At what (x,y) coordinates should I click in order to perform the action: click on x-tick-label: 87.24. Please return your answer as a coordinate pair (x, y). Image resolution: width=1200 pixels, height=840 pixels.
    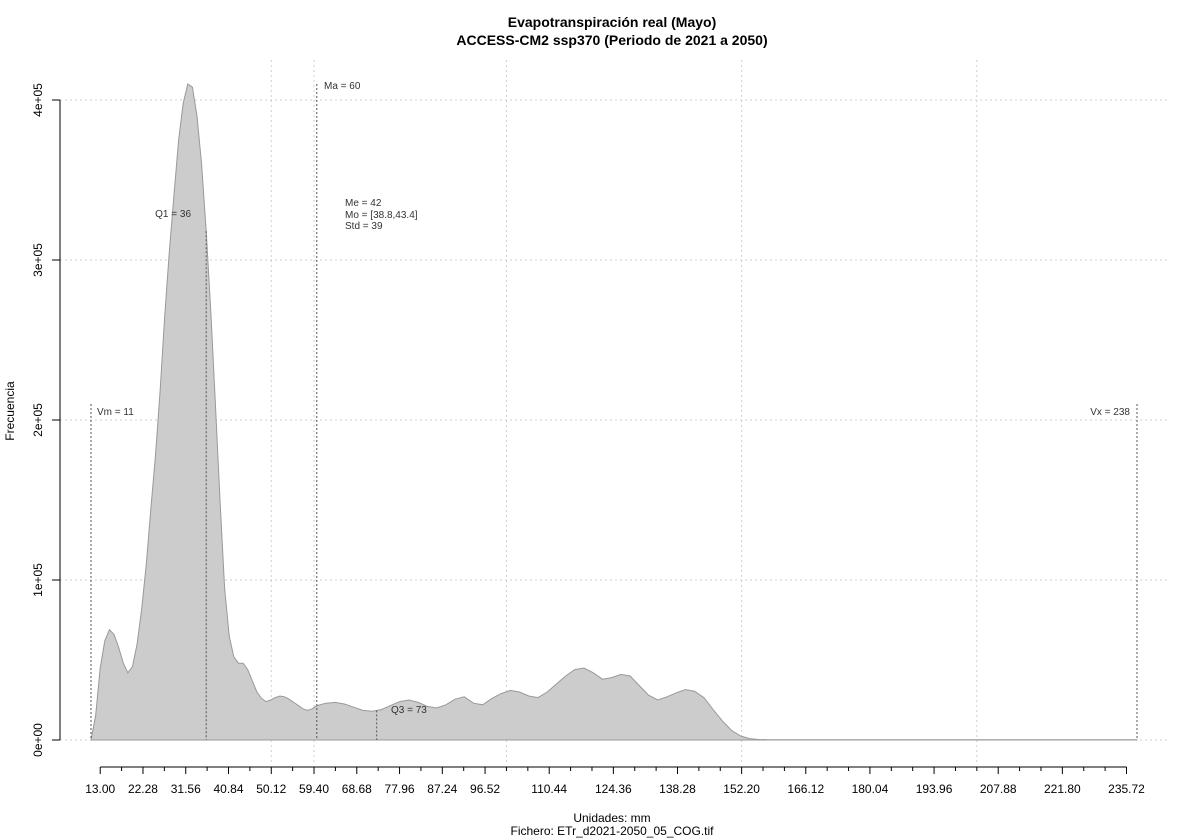
    Looking at the image, I should click on (442, 789).